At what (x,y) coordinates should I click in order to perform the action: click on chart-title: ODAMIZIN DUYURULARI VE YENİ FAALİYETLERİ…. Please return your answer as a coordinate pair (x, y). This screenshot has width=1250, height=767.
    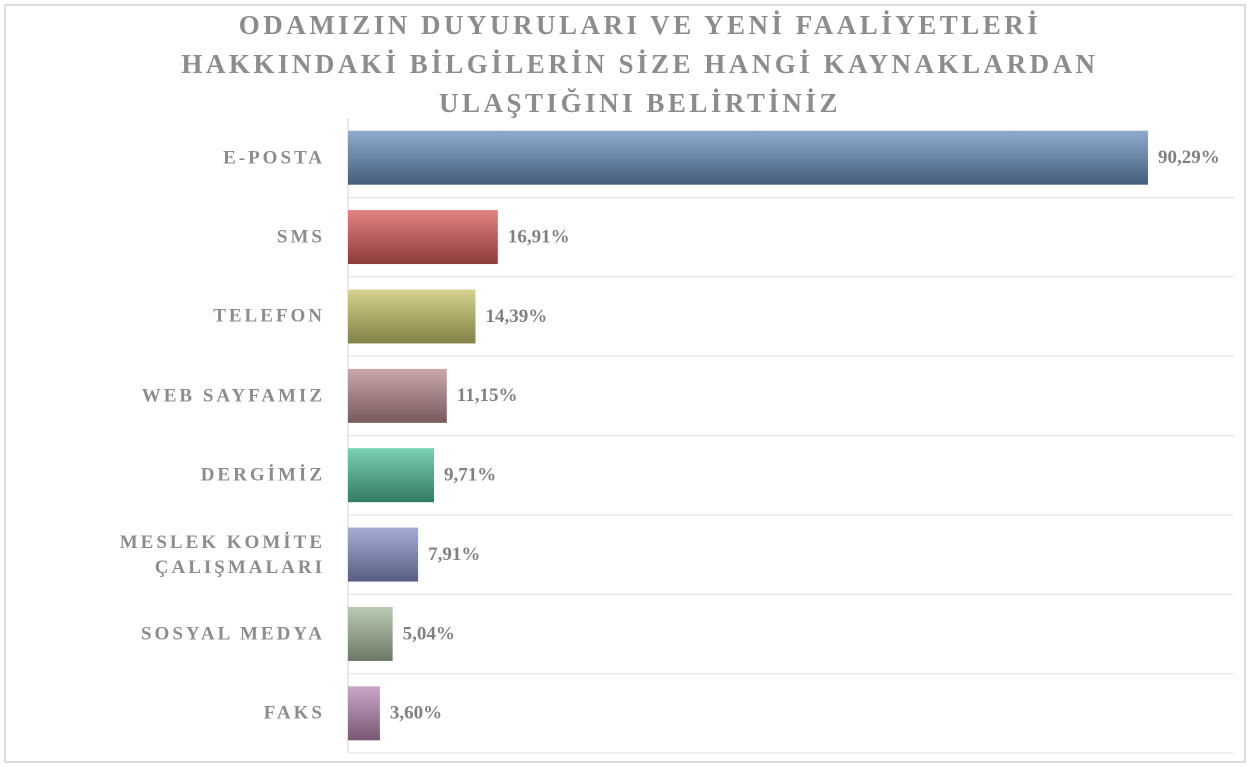
    Looking at the image, I should click on (640, 64).